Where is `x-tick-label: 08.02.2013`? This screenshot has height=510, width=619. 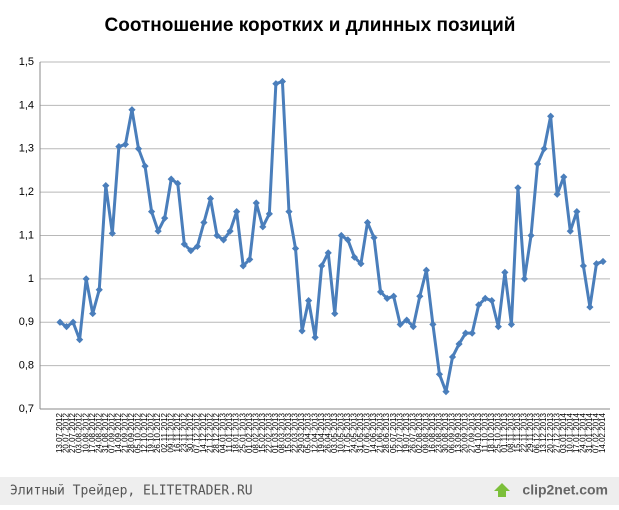
x-tick-label: 08.02.2013 is located at coordinates (255, 432).